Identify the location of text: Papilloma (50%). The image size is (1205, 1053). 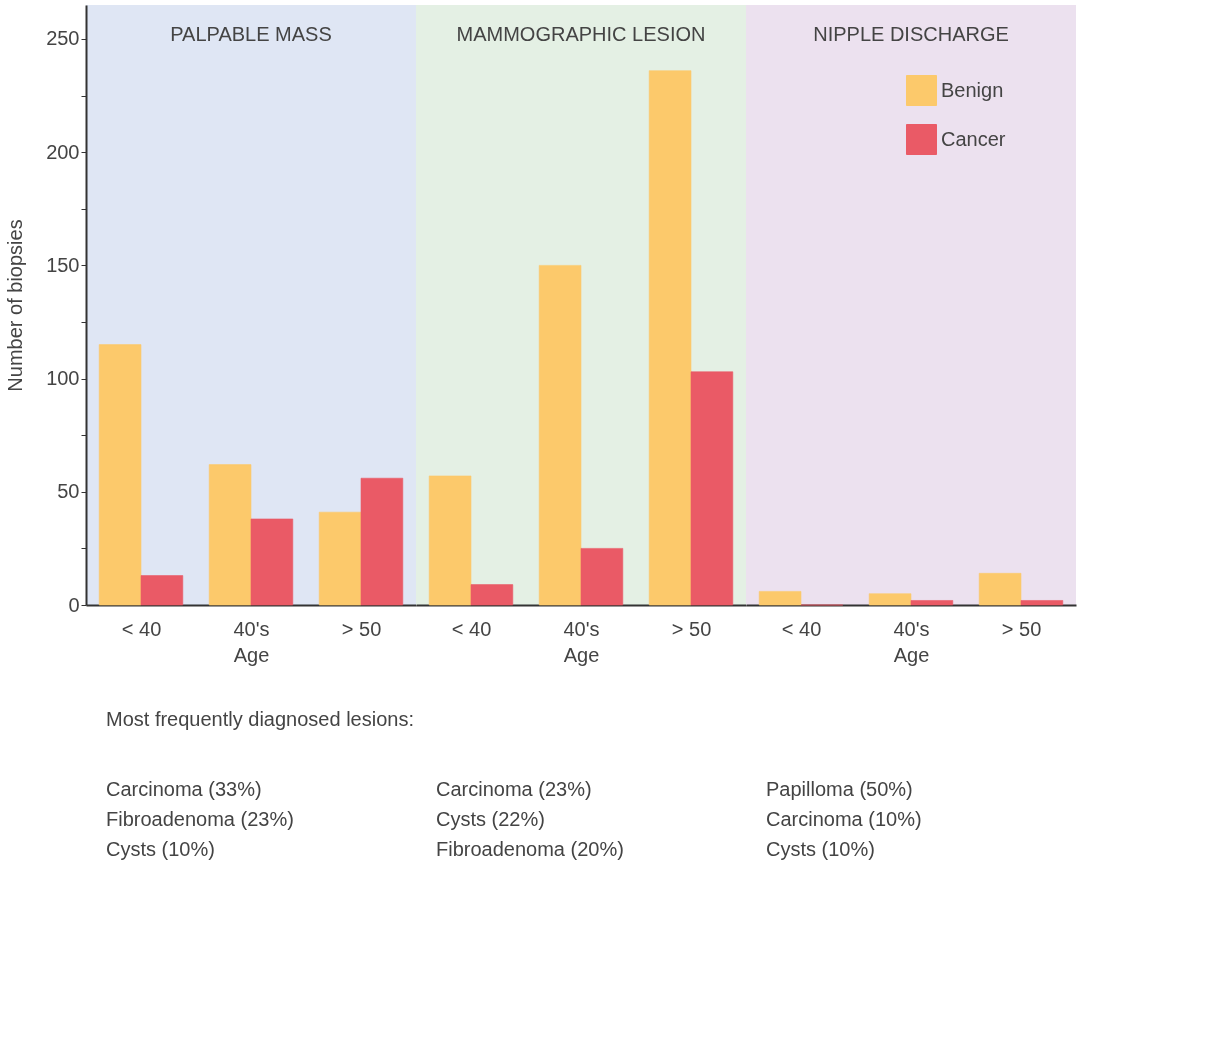
(839, 789).